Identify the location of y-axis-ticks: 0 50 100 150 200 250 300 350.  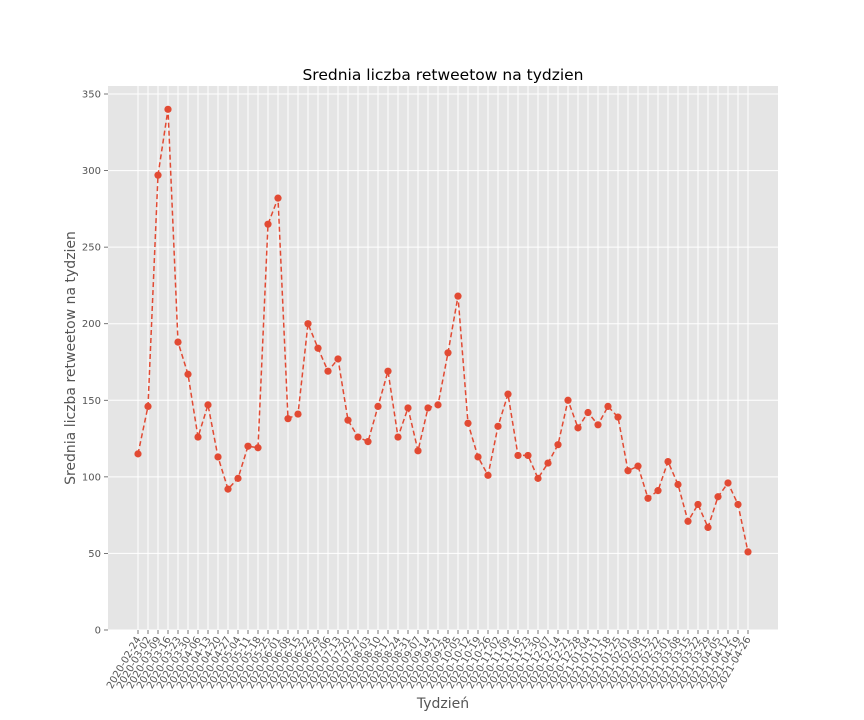
(95, 363).